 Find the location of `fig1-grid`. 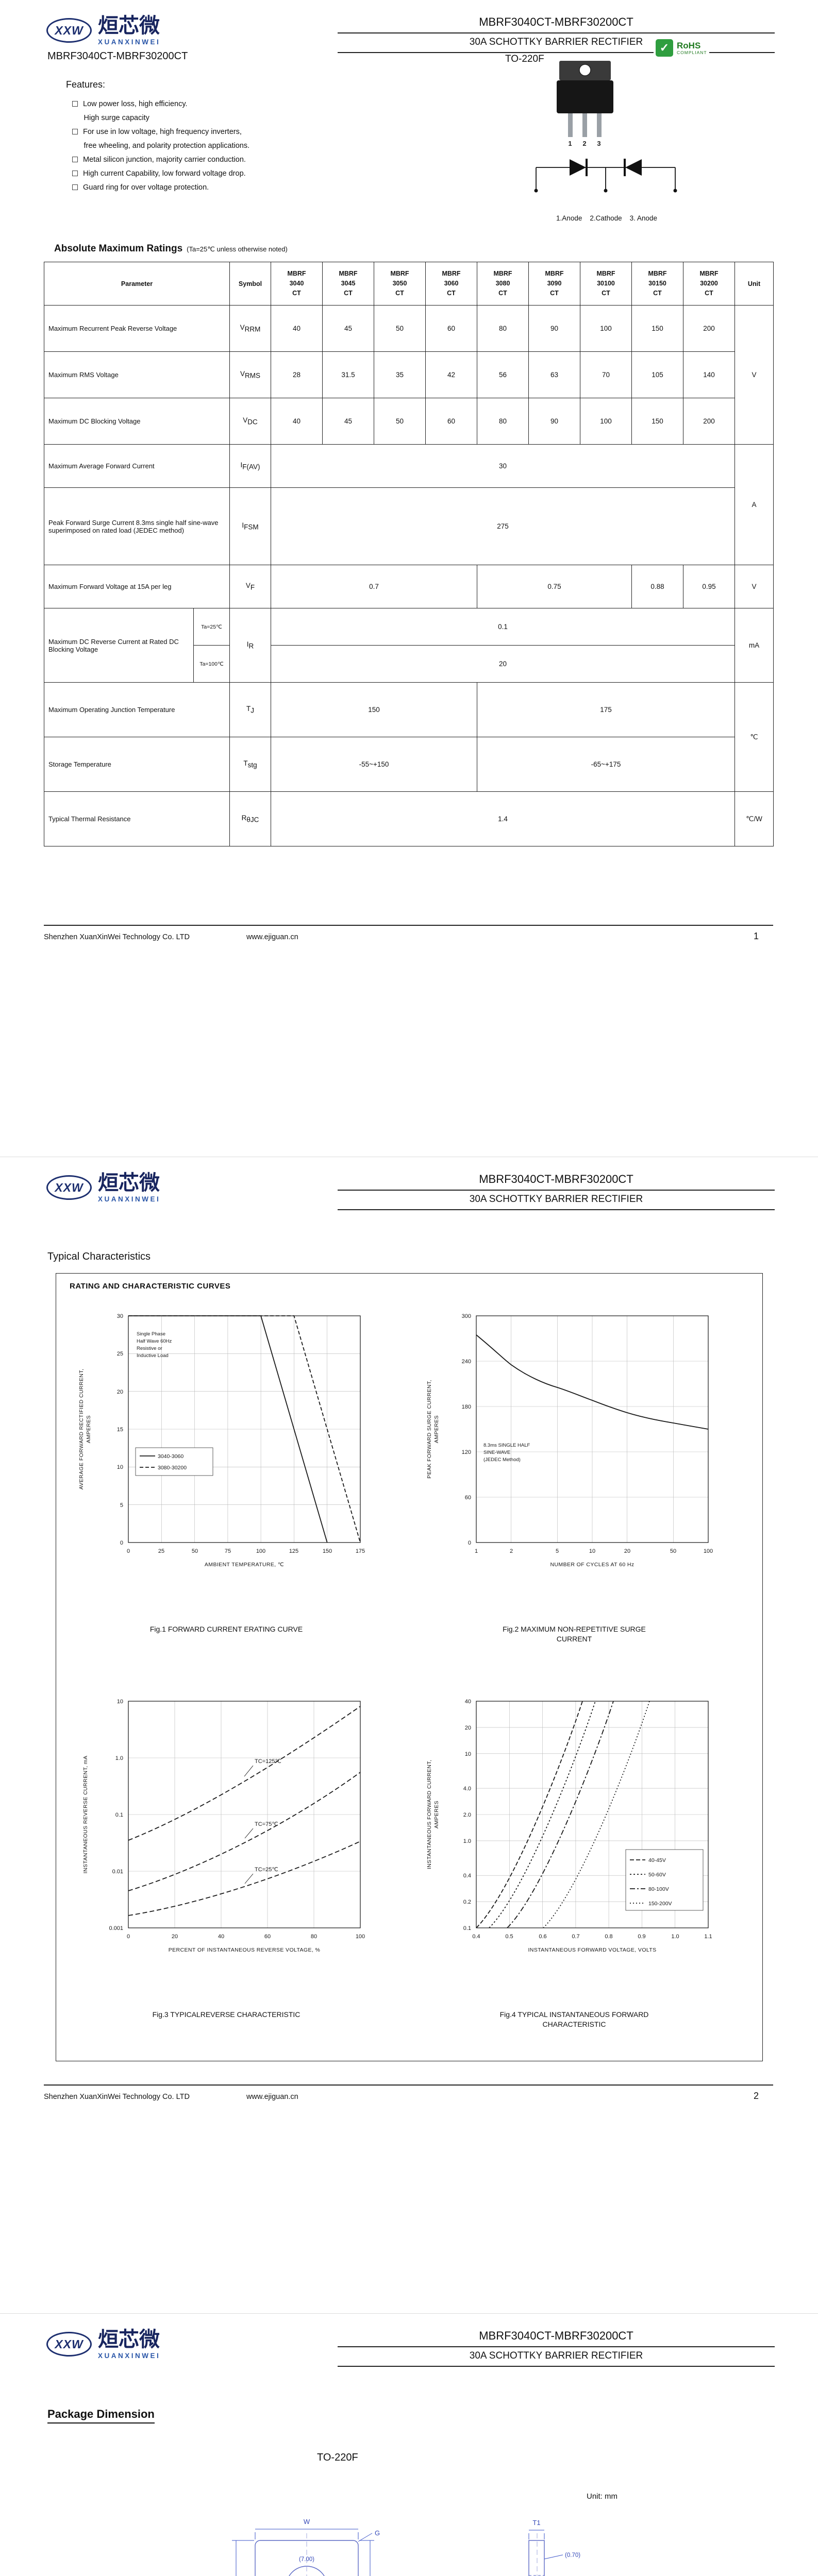

fig1-grid is located at coordinates (244, 1429).